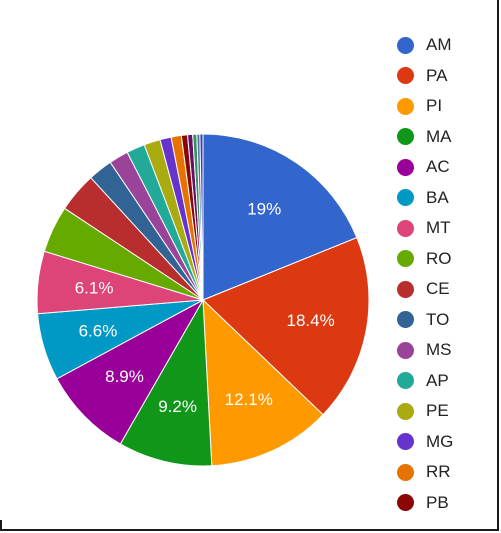 The height and width of the screenshot is (533, 501). Describe the element at coordinates (439, 45) in the screenshot. I see `legend-label: AM` at that location.